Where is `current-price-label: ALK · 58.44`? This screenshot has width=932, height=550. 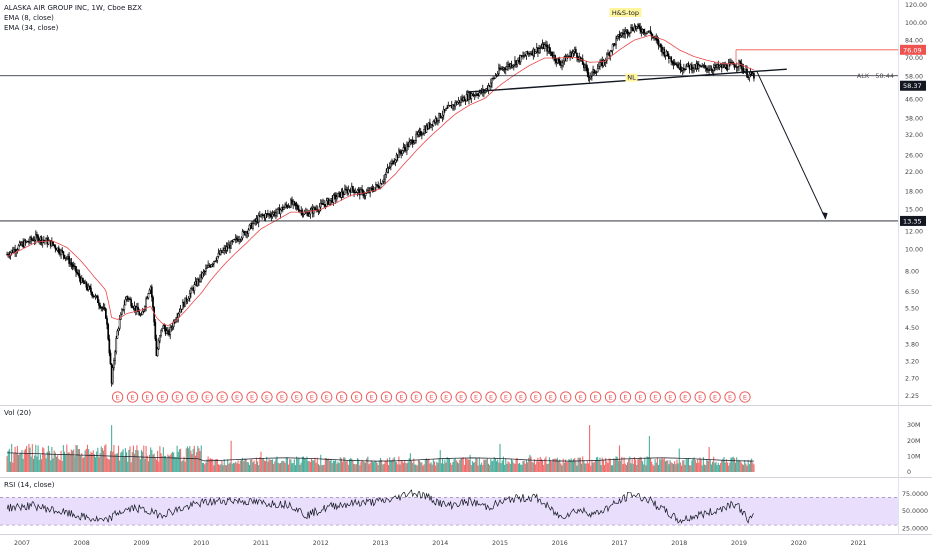 current-price-label: ALK · 58.44 is located at coordinates (875, 76).